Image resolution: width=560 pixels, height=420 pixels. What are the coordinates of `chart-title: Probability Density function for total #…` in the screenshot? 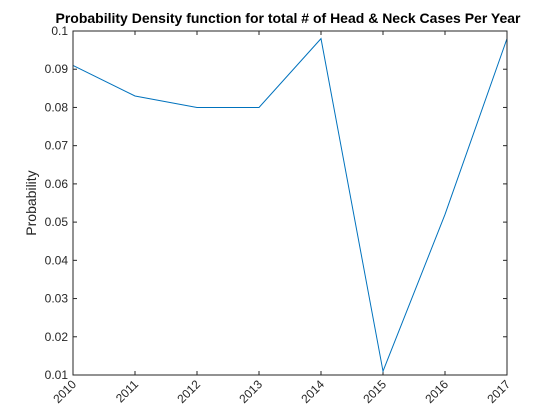 It's located at (289, 18).